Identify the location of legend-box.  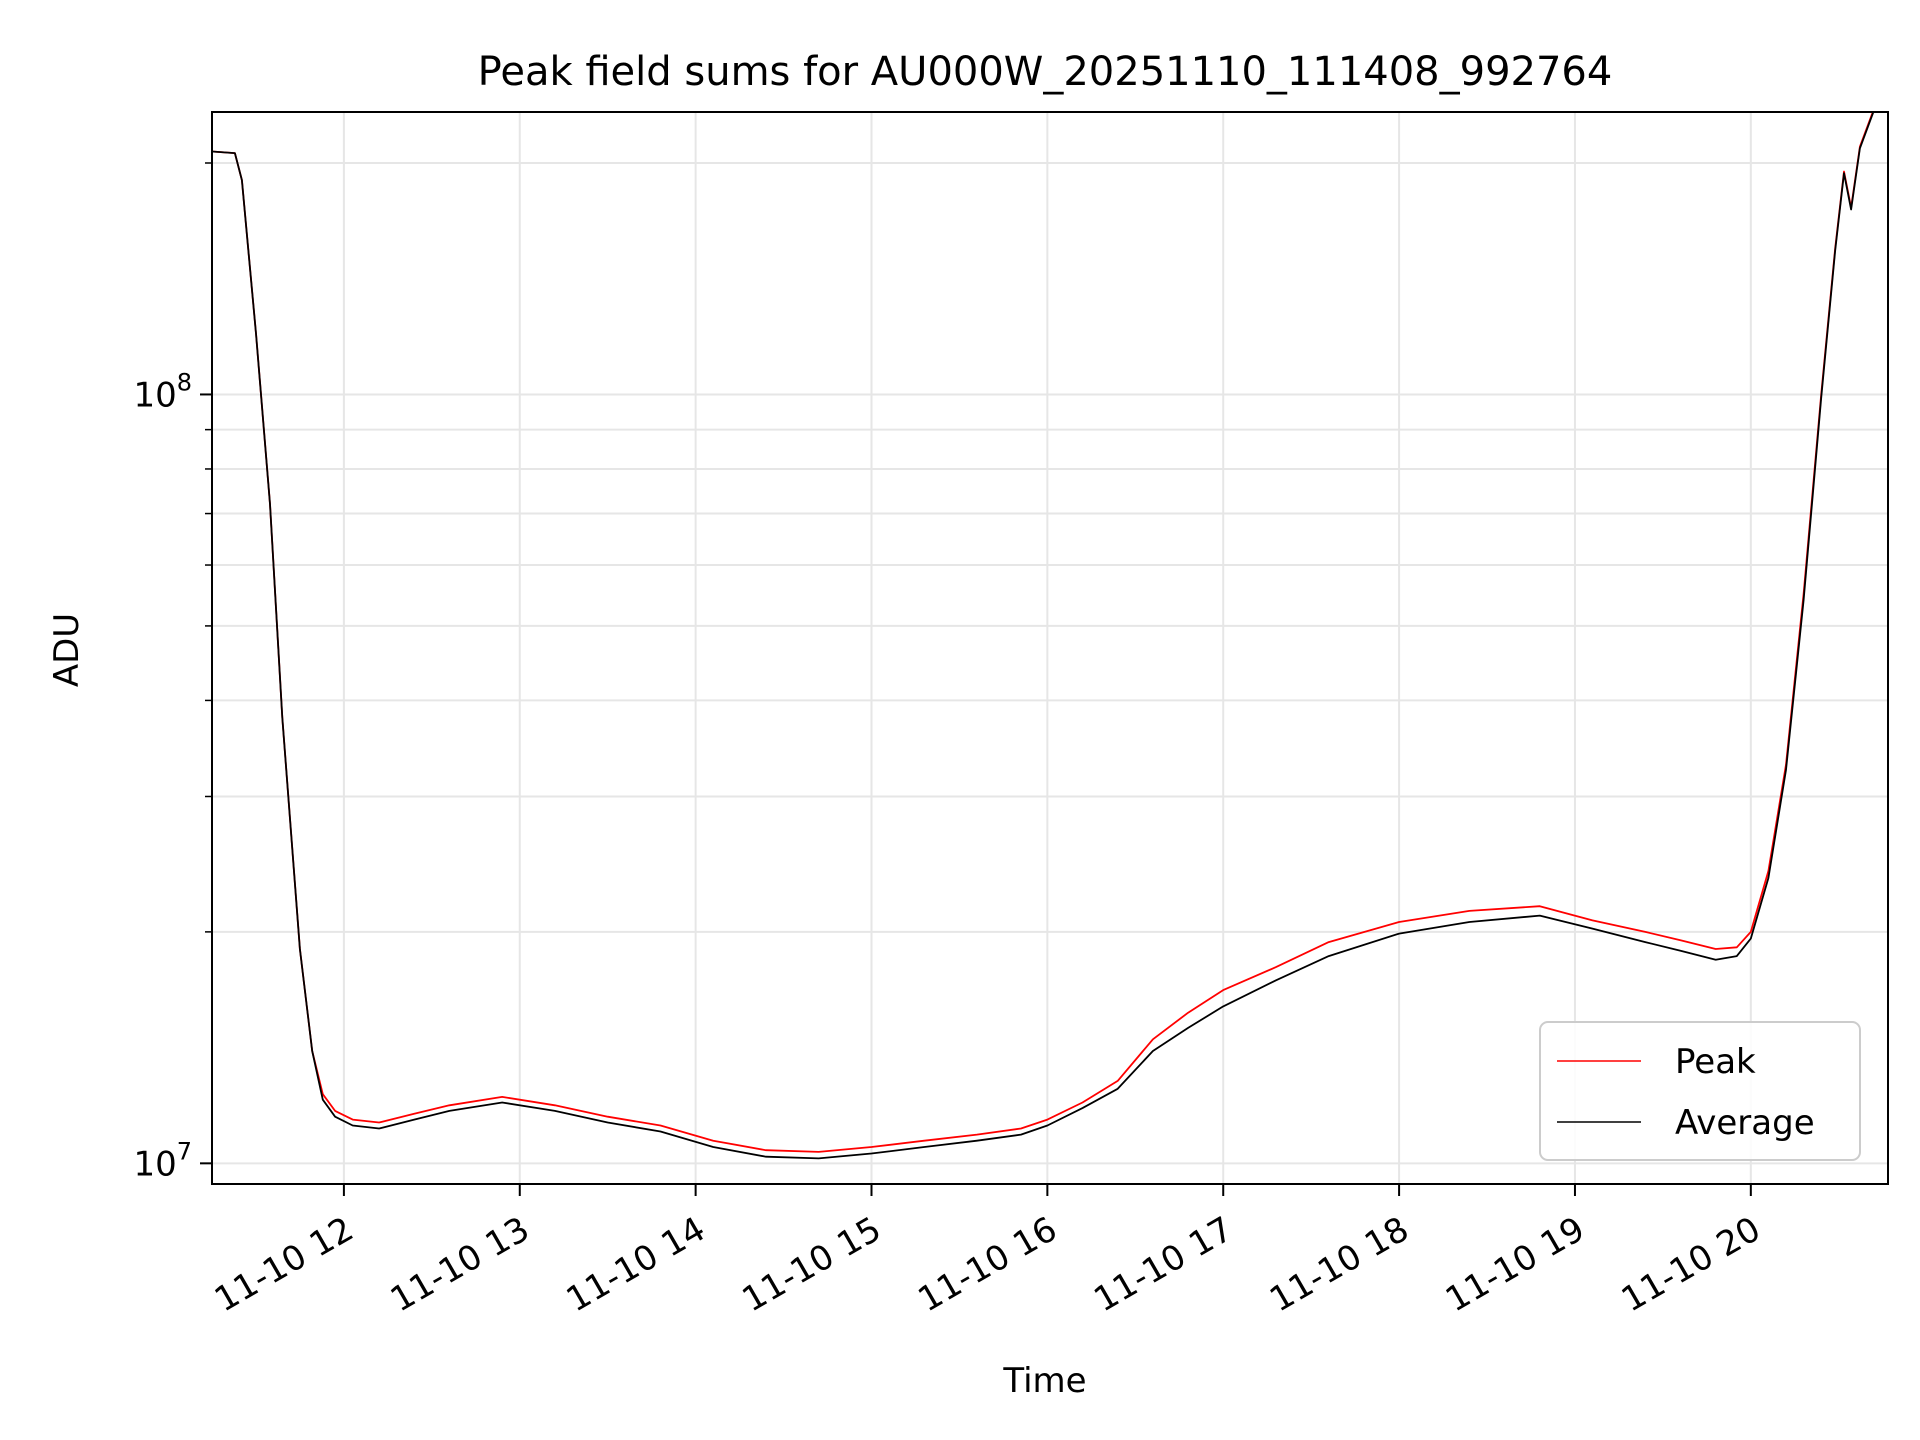
(1700, 1091).